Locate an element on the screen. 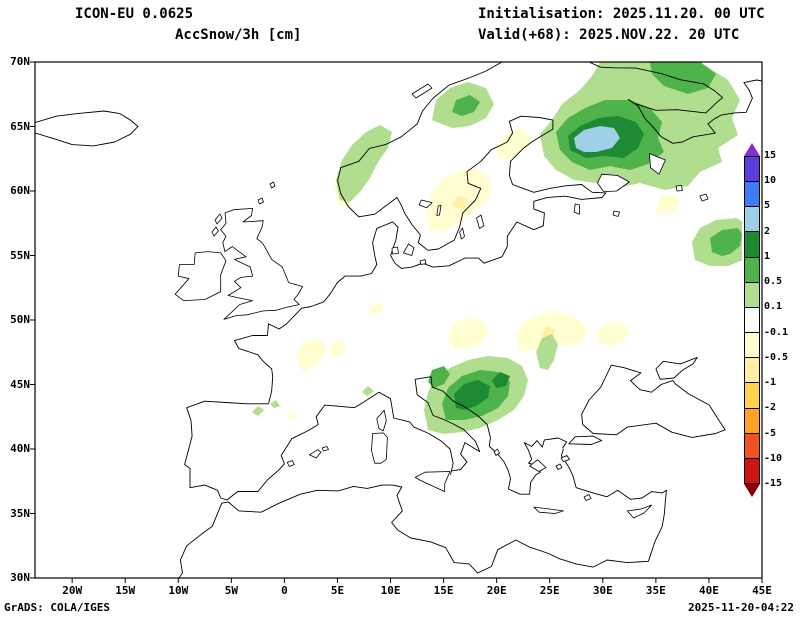 Image resolution: width=800 pixels, height=618 pixels. x-axis-label: 45E is located at coordinates (762, 590).